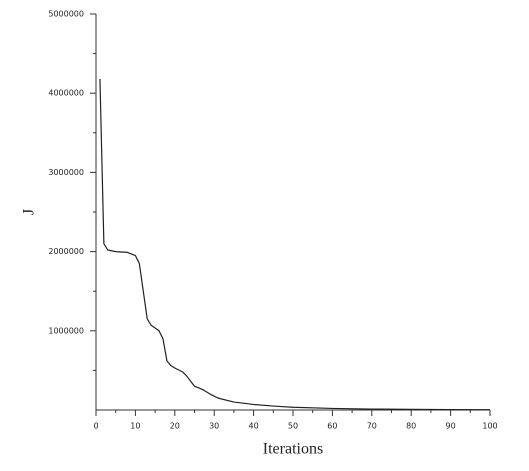  I want to click on x-axis-label: Iterations, so click(293, 449).